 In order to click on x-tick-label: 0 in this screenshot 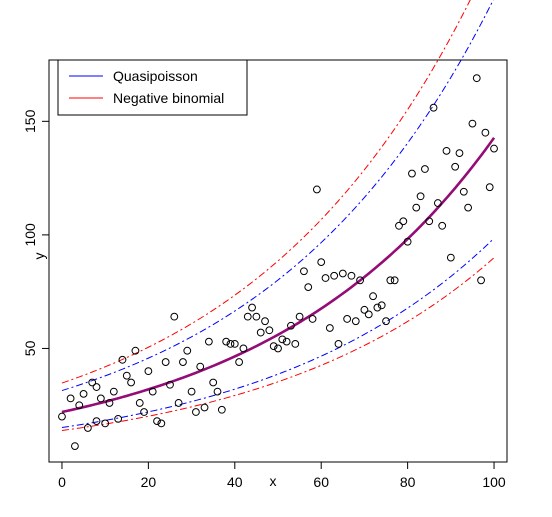, I will do `click(62, 482)`.